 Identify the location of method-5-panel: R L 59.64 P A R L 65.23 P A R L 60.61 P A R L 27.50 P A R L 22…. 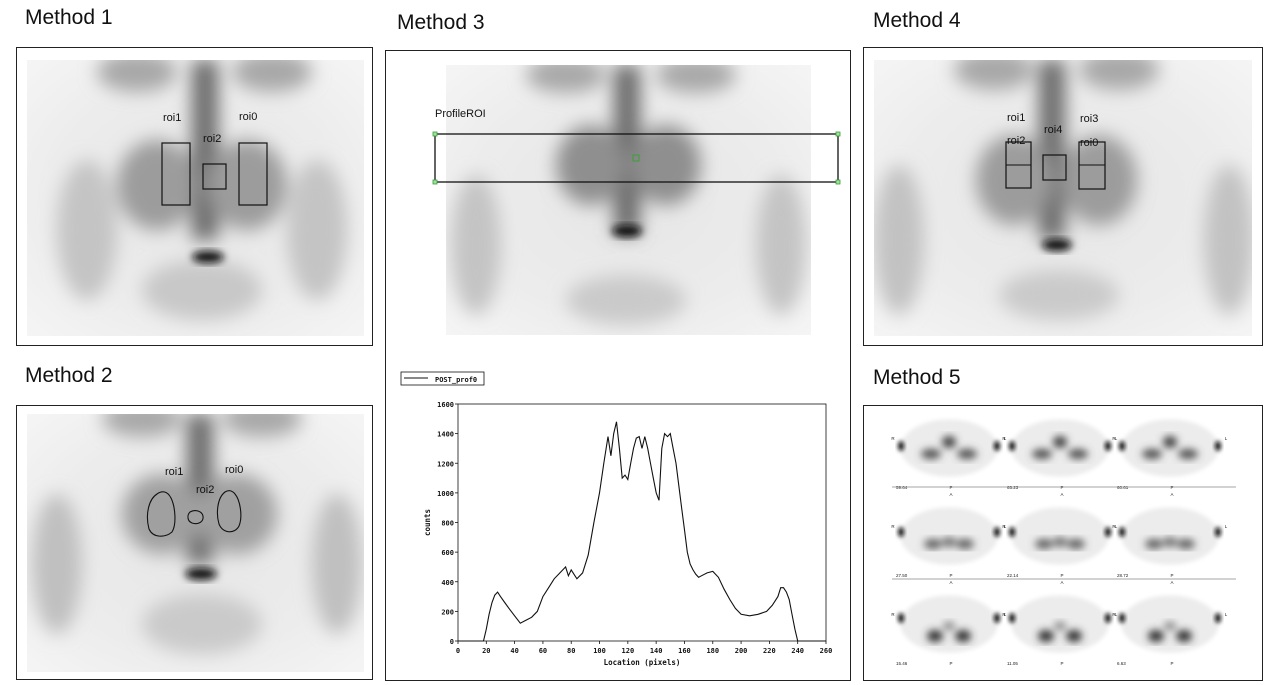
(1063, 543).